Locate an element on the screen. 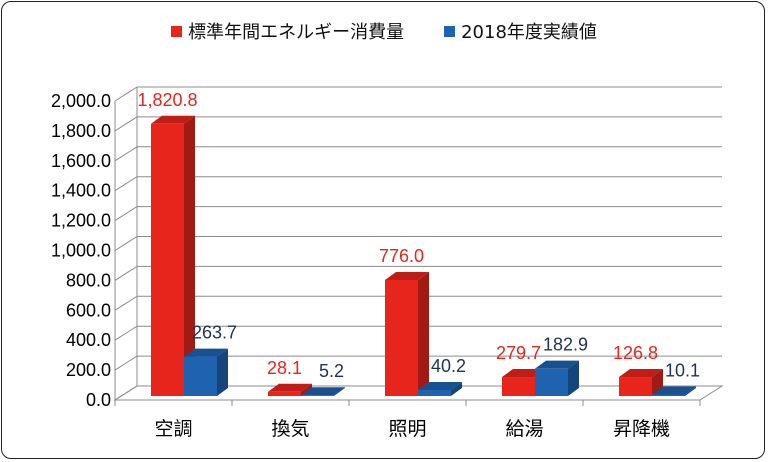  legend-item-actual: 2018年度実績値 is located at coordinates (520, 31).